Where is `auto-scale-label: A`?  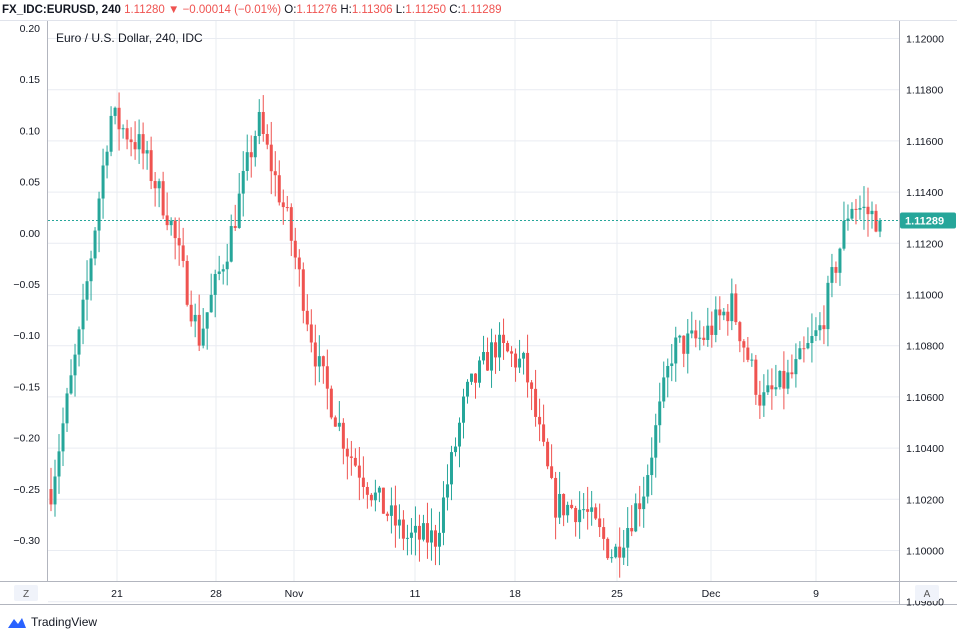
auto-scale-label: A is located at coordinates (927, 594).